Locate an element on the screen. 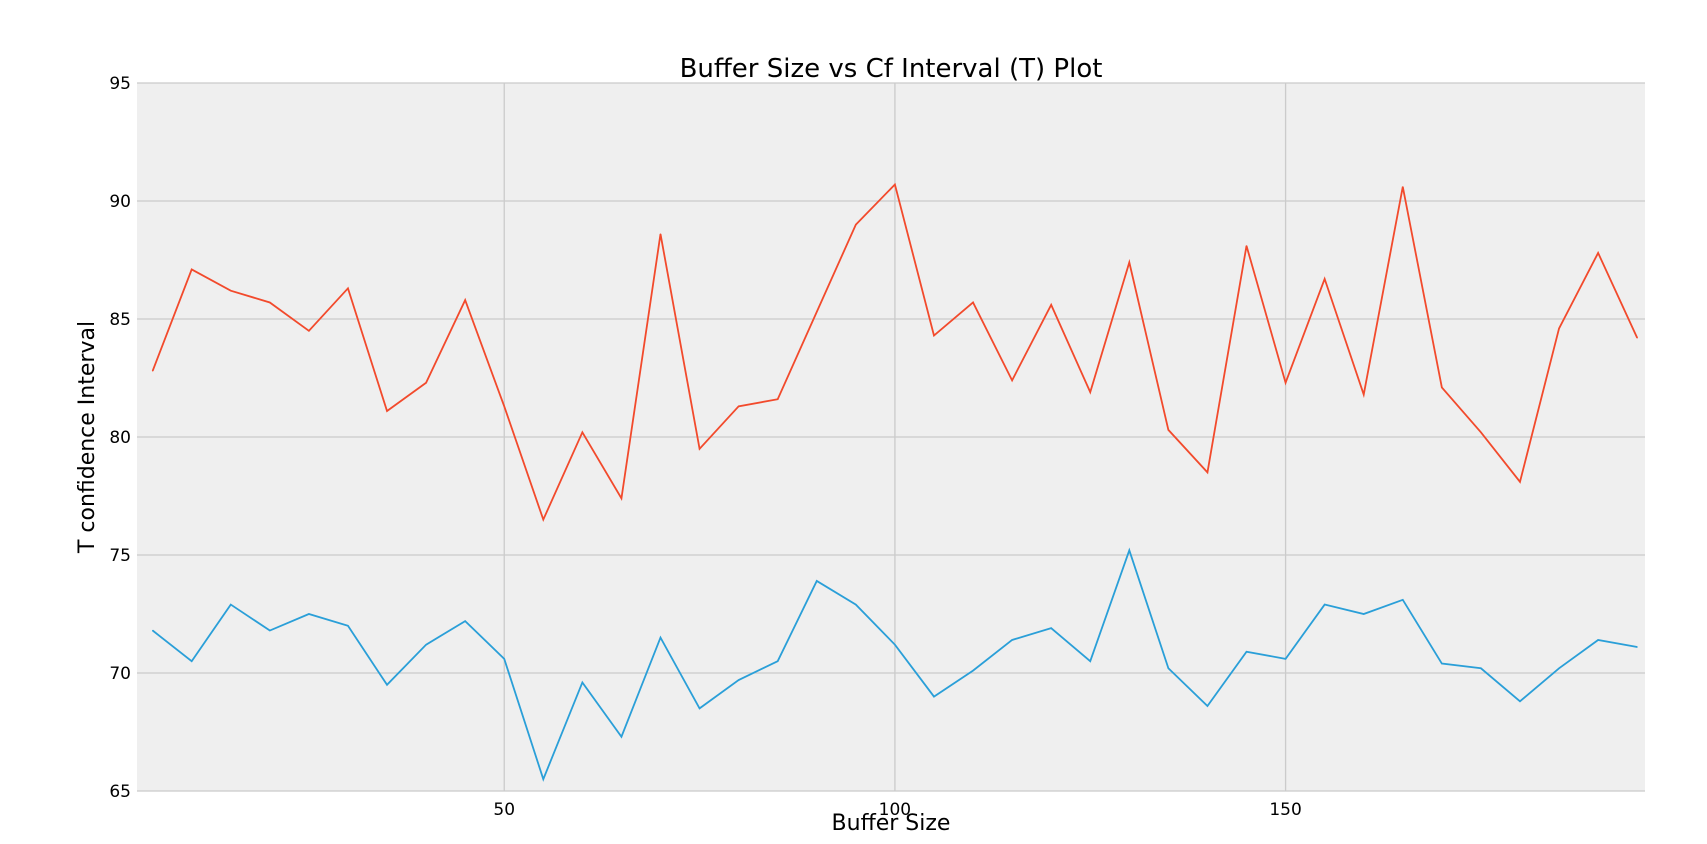 This screenshot has height=844, width=1707. x-tick-label: 100 is located at coordinates (895, 810).